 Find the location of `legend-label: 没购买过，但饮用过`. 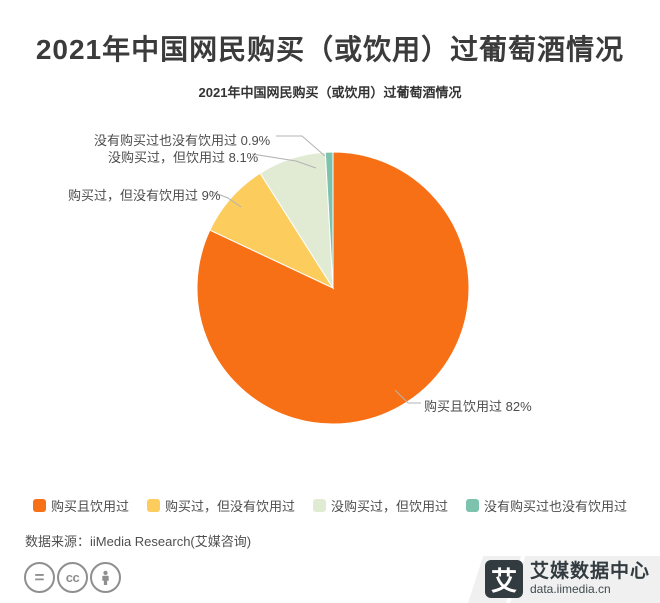

legend-label: 没购买过，但饮用过 is located at coordinates (390, 506).